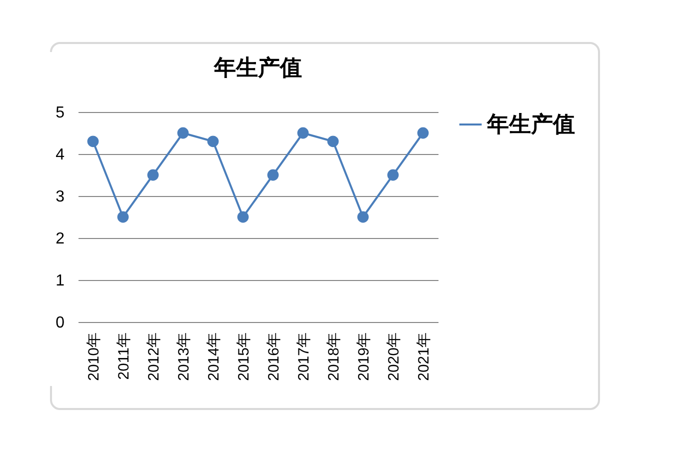  Describe the element at coordinates (394, 356) in the screenshot. I see `x-tick-label: 2020年` at that location.